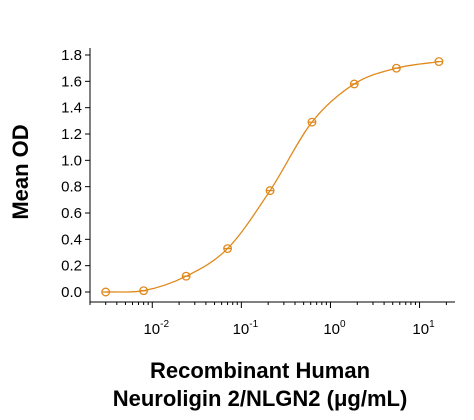  I want to click on x-tick-label: 10⁻², so click(156, 328).